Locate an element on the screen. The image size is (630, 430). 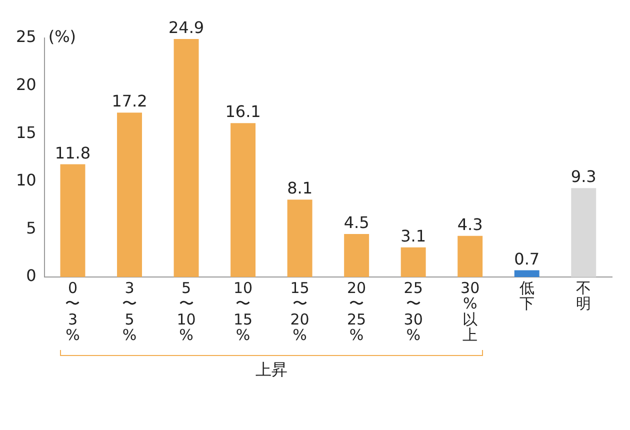
data-label: 17.2 is located at coordinates (130, 101).